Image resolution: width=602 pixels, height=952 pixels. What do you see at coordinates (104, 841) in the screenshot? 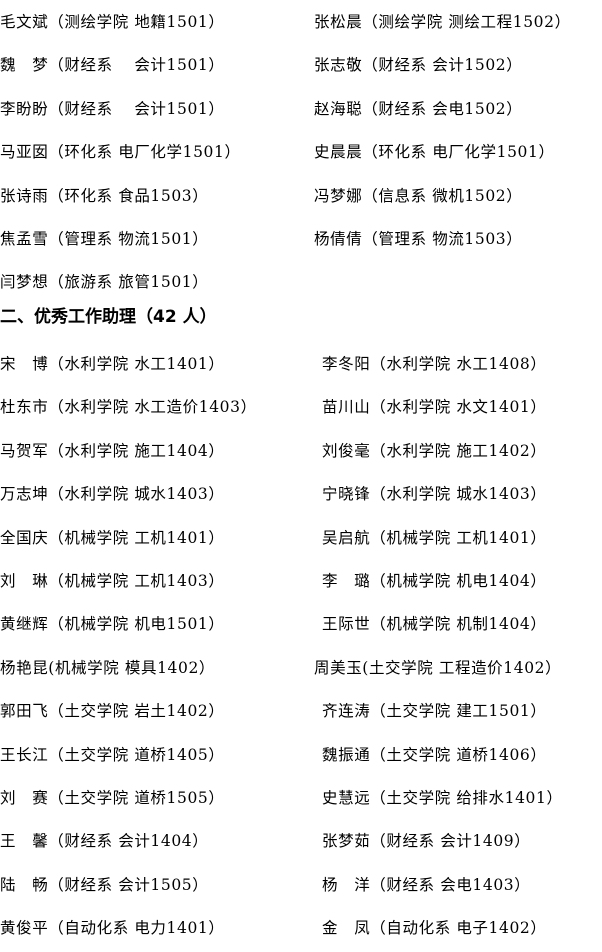
I see `list-item-left: 王 馨（财经系 会计1404）` at bounding box center [104, 841].